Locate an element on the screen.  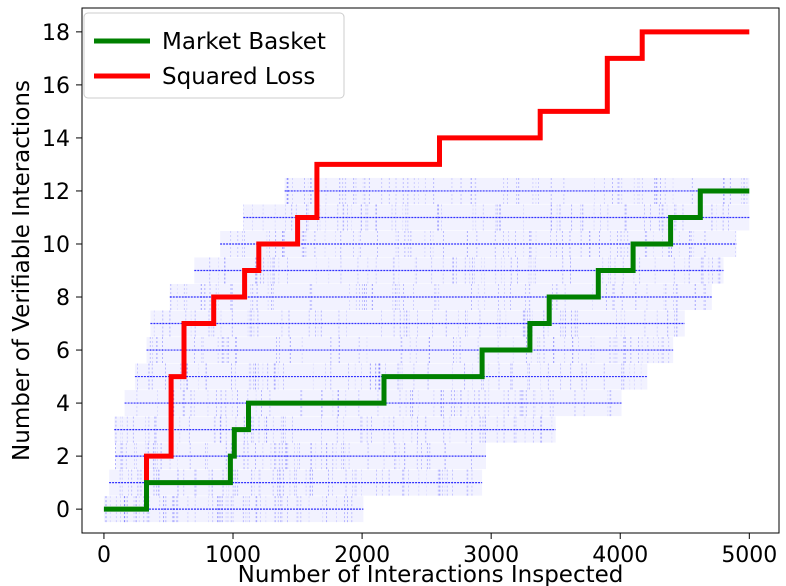
y-tick-label: 16 is located at coordinates (56, 86).